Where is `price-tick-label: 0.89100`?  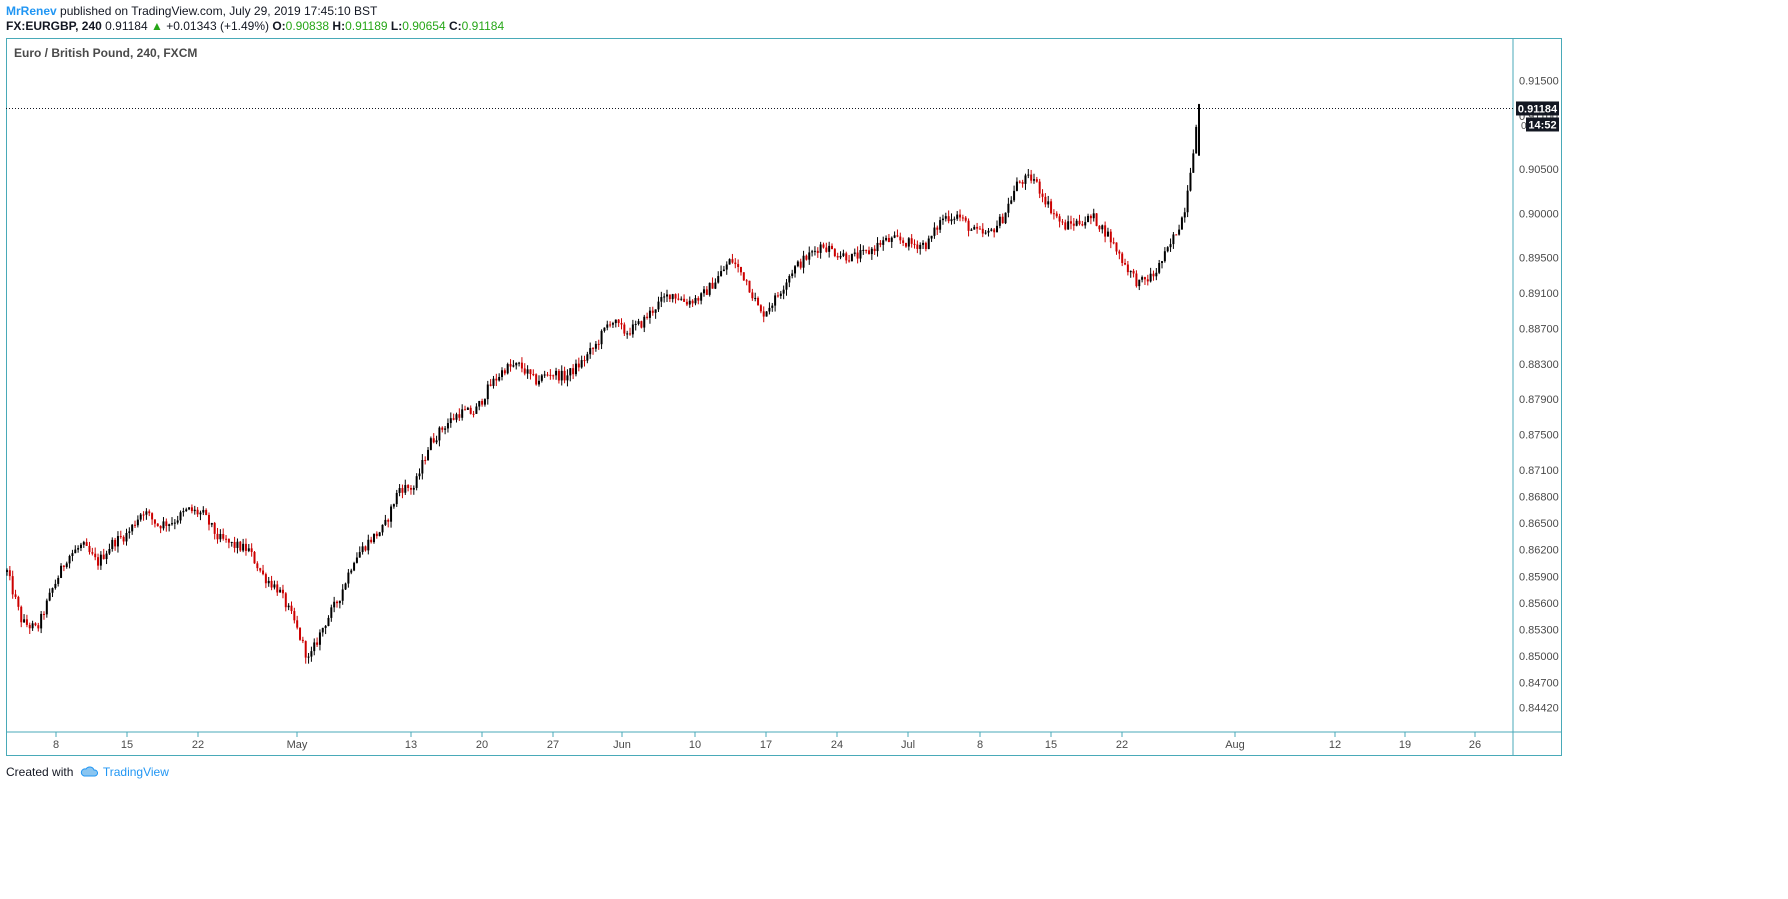
price-tick-label: 0.89100 is located at coordinates (1539, 294).